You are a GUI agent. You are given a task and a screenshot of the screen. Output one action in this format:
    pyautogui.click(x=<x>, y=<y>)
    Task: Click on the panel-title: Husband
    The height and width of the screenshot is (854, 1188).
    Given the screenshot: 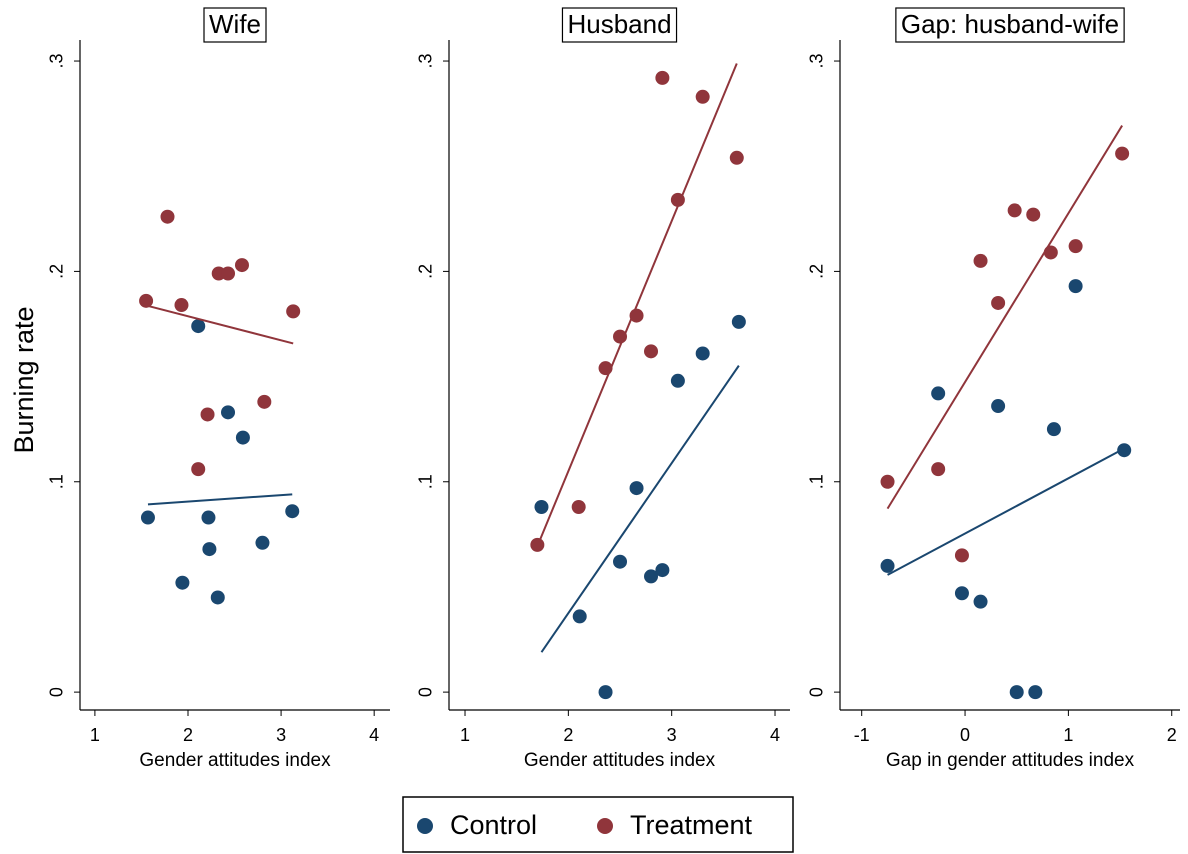 What is the action you would take?
    pyautogui.click(x=619, y=24)
    